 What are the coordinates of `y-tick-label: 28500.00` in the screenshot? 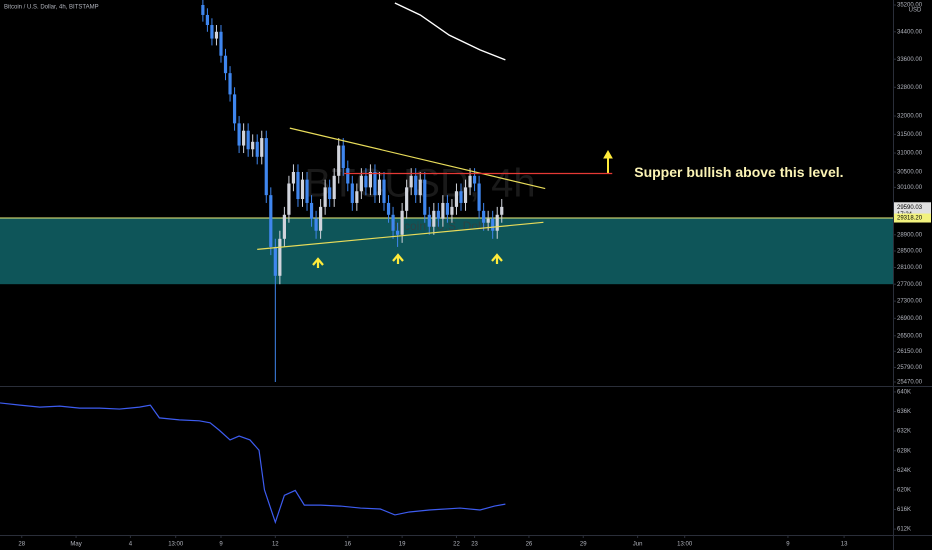 It's located at (910, 252).